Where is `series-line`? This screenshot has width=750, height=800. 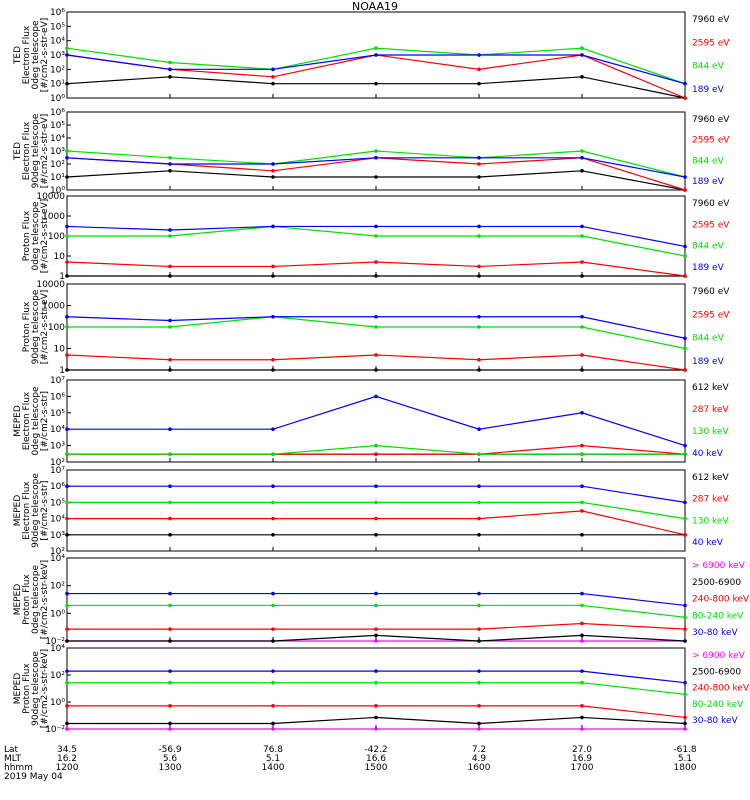 series-line is located at coordinates (376, 174).